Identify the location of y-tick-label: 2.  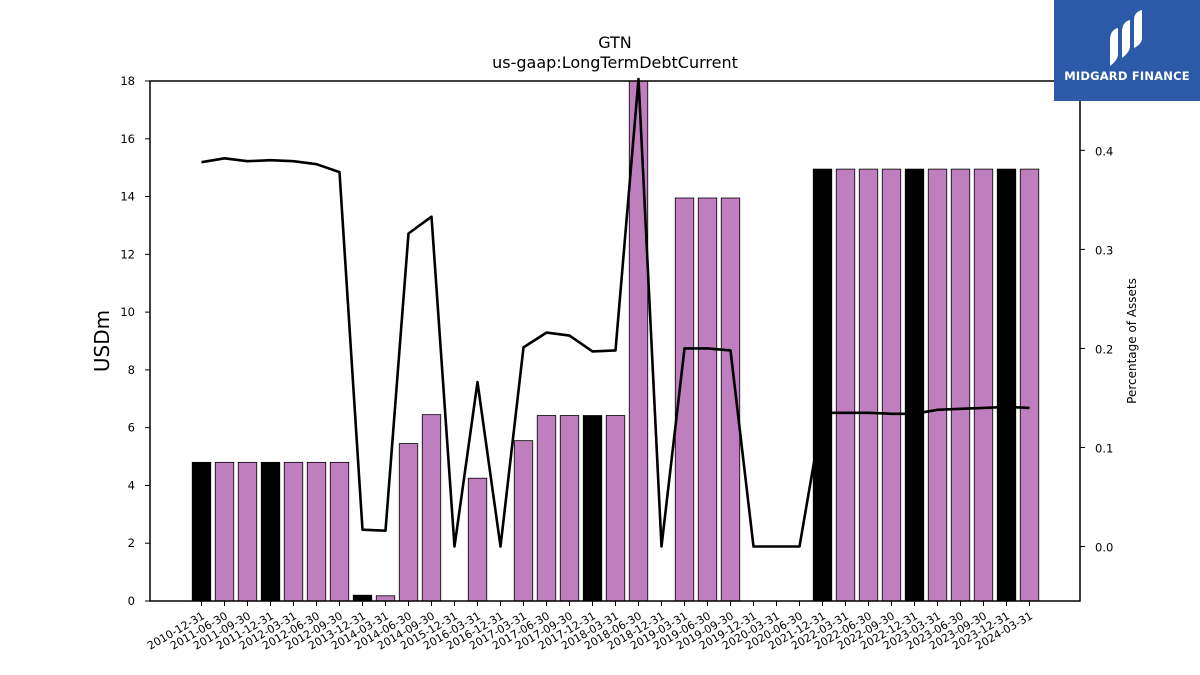
(131, 543).